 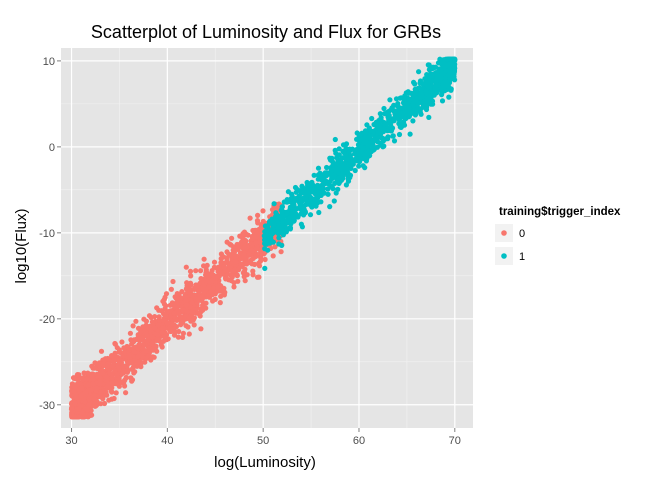 What do you see at coordinates (71, 441) in the screenshot?
I see `x-tick-label: 30` at bounding box center [71, 441].